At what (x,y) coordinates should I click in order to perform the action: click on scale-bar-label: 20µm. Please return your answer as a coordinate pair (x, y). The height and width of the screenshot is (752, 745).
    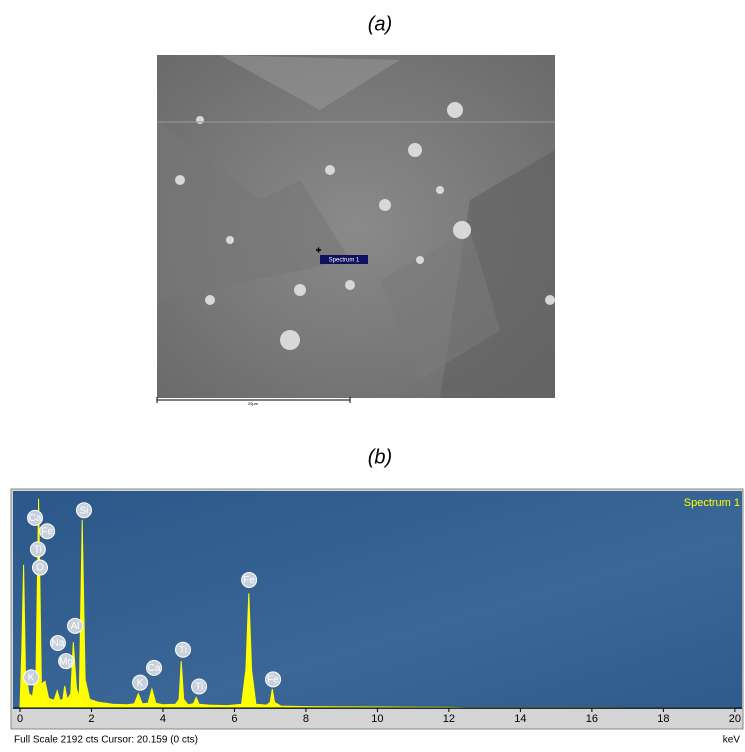
    Looking at the image, I should click on (253, 403).